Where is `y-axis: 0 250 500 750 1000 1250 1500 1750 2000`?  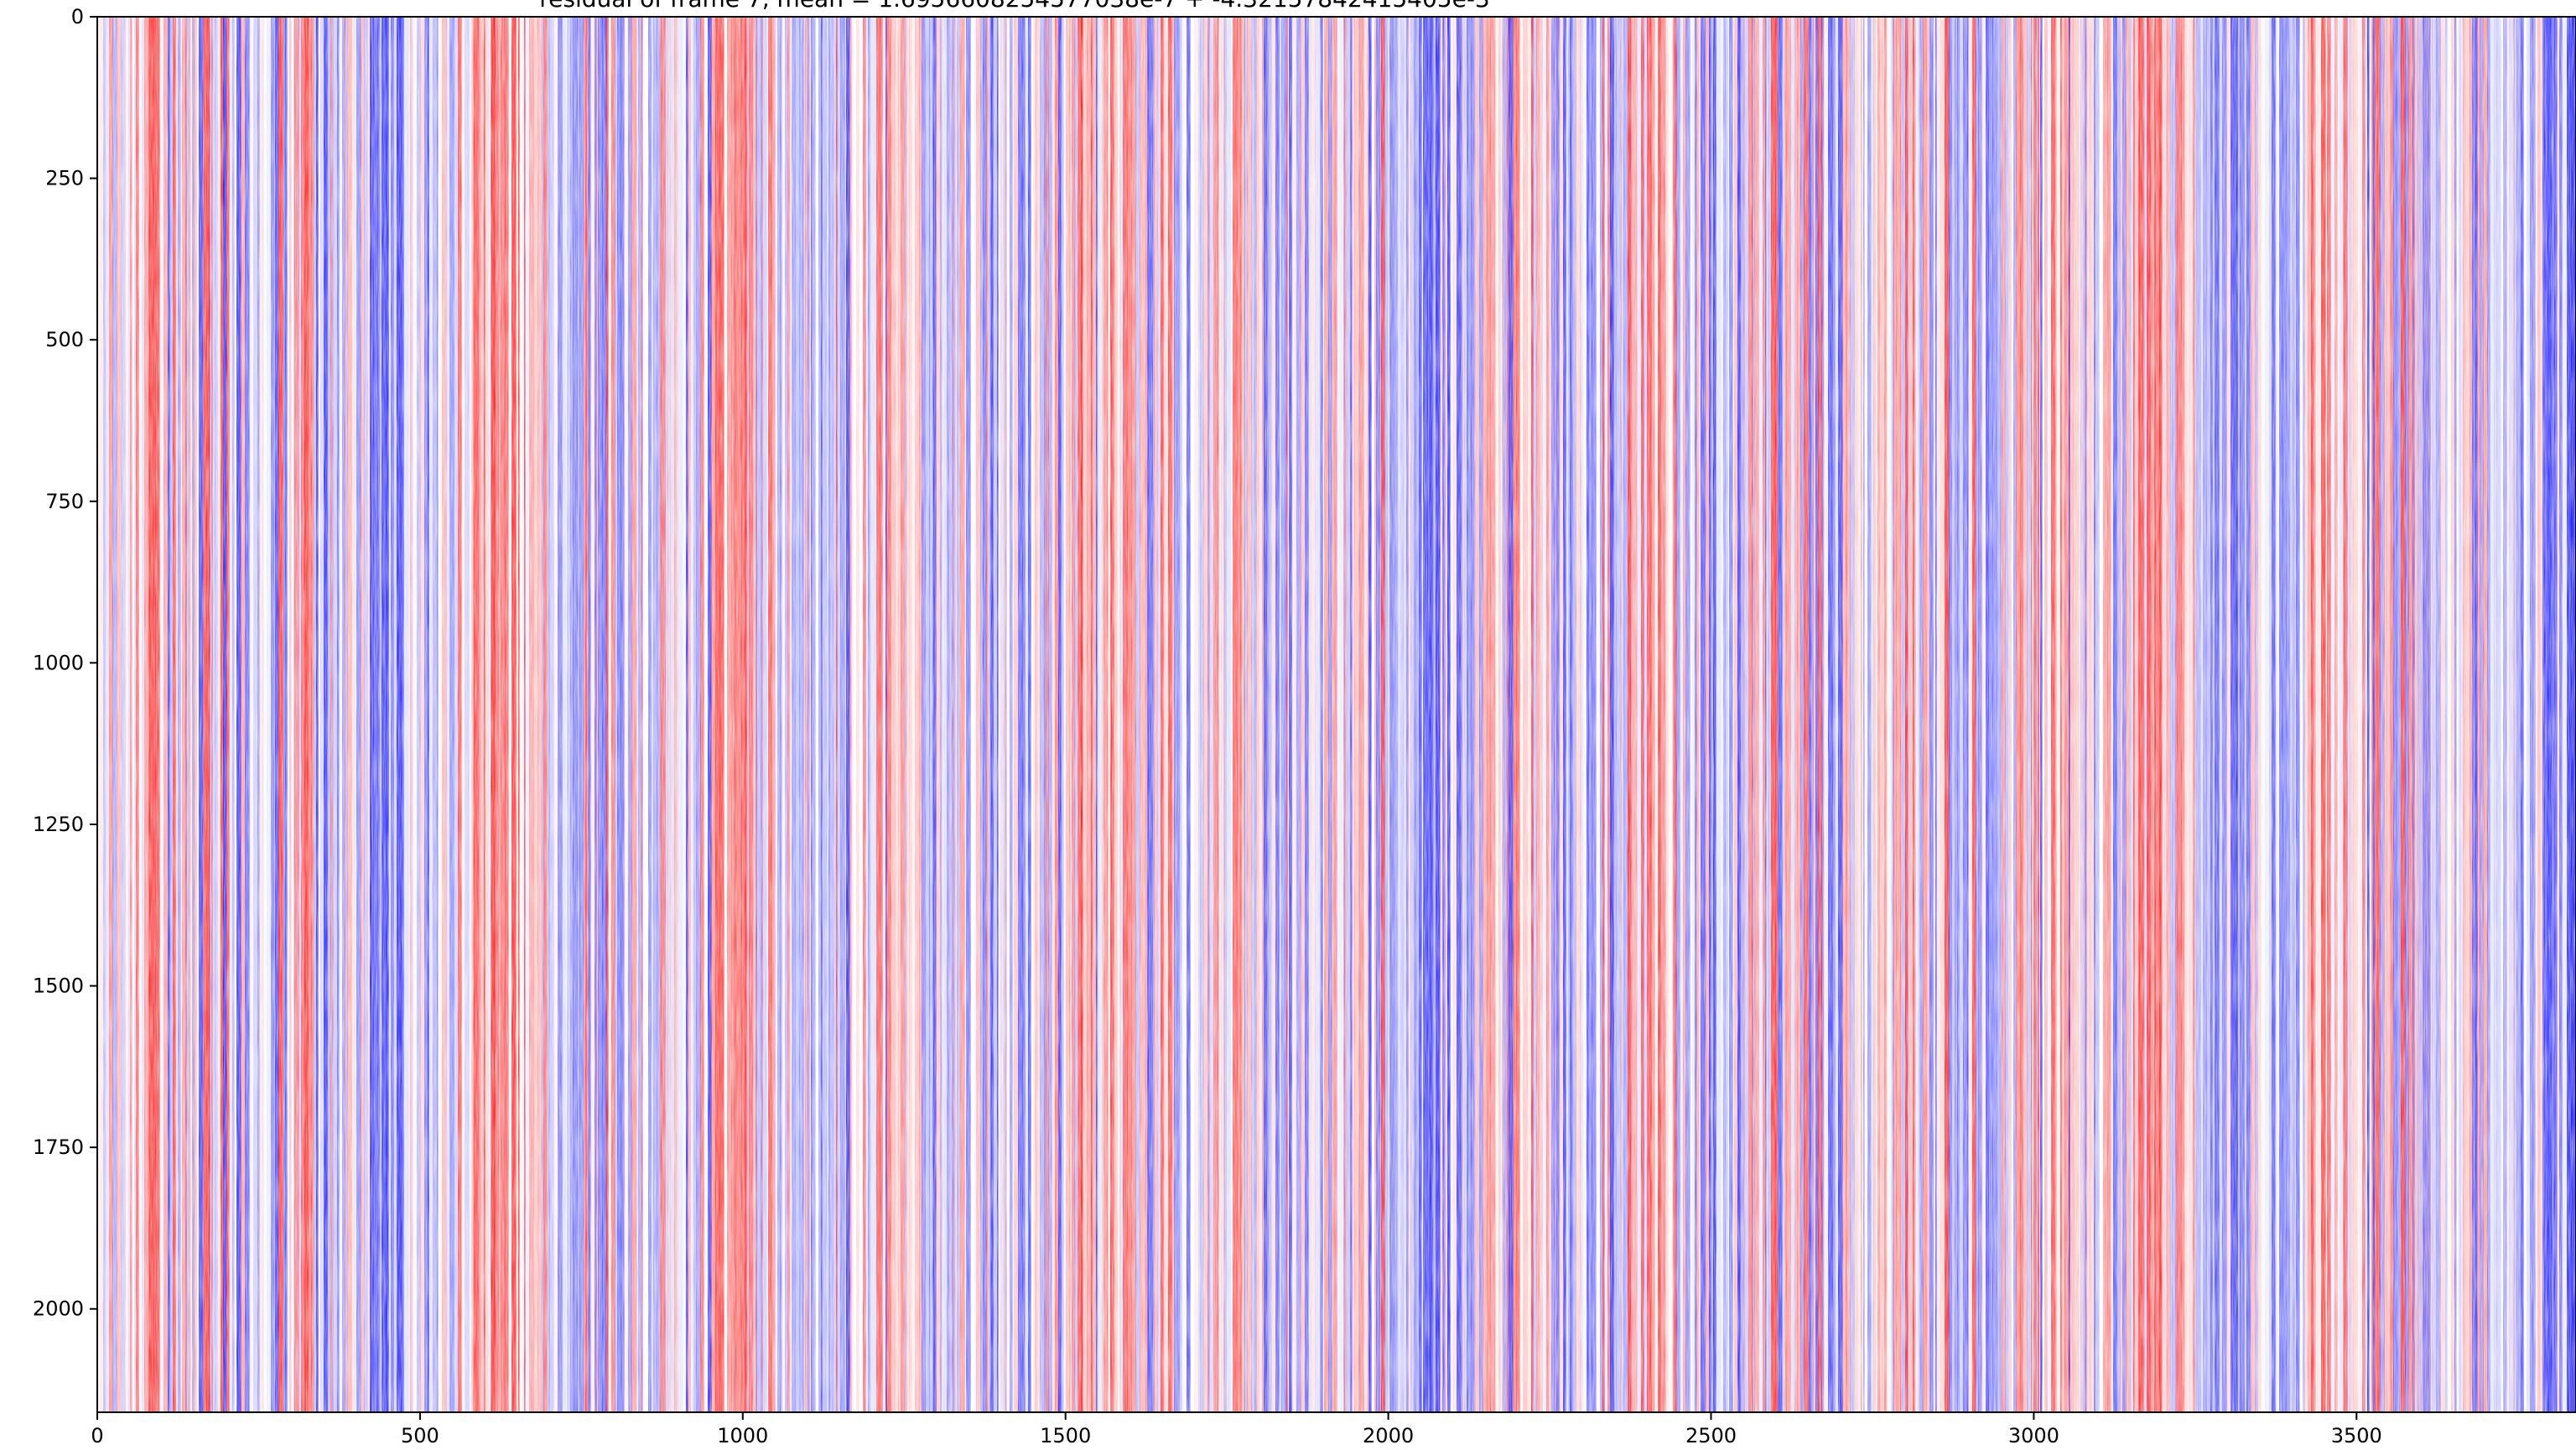
y-axis: 0 250 500 750 1000 1250 1500 1750 2000 is located at coordinates (65, 663).